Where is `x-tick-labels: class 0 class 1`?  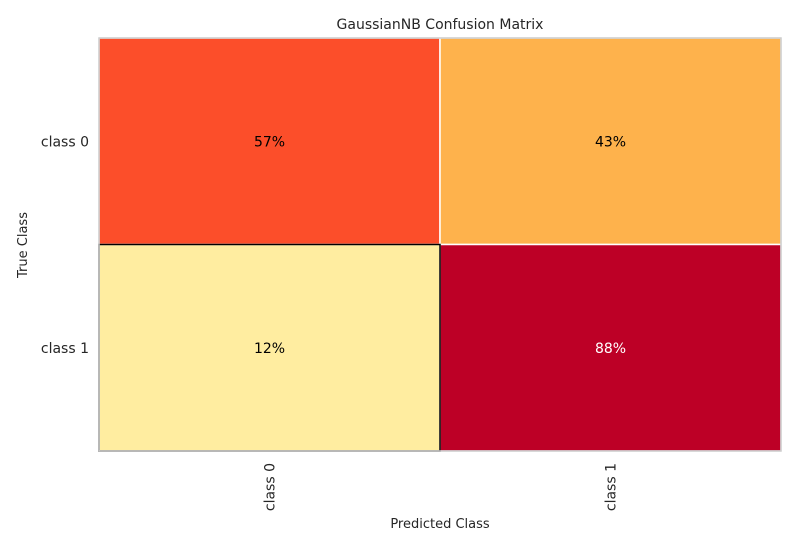 x-tick-labels: class 0 class 1 is located at coordinates (441, 487).